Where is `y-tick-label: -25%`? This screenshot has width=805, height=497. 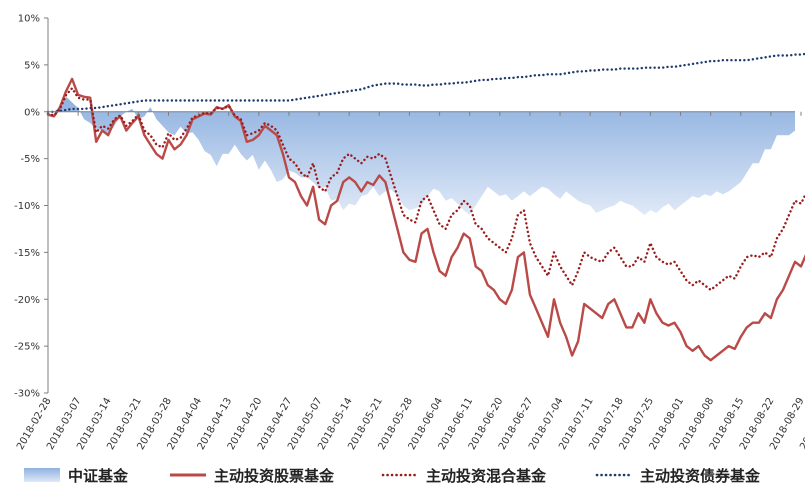 y-tick-label: -25% is located at coordinates (27, 347).